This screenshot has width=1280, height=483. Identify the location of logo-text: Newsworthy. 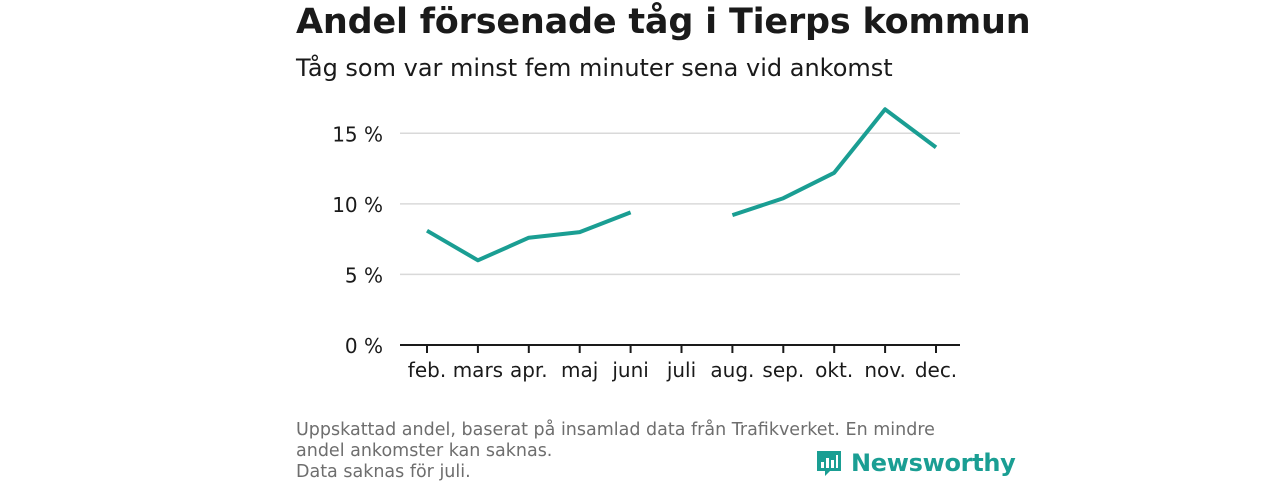
(933, 463).